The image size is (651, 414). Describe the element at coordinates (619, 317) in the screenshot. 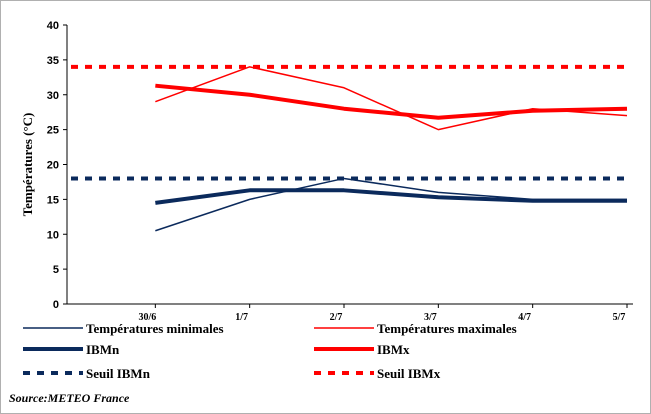

I see `x-tick-label: 5/7` at that location.